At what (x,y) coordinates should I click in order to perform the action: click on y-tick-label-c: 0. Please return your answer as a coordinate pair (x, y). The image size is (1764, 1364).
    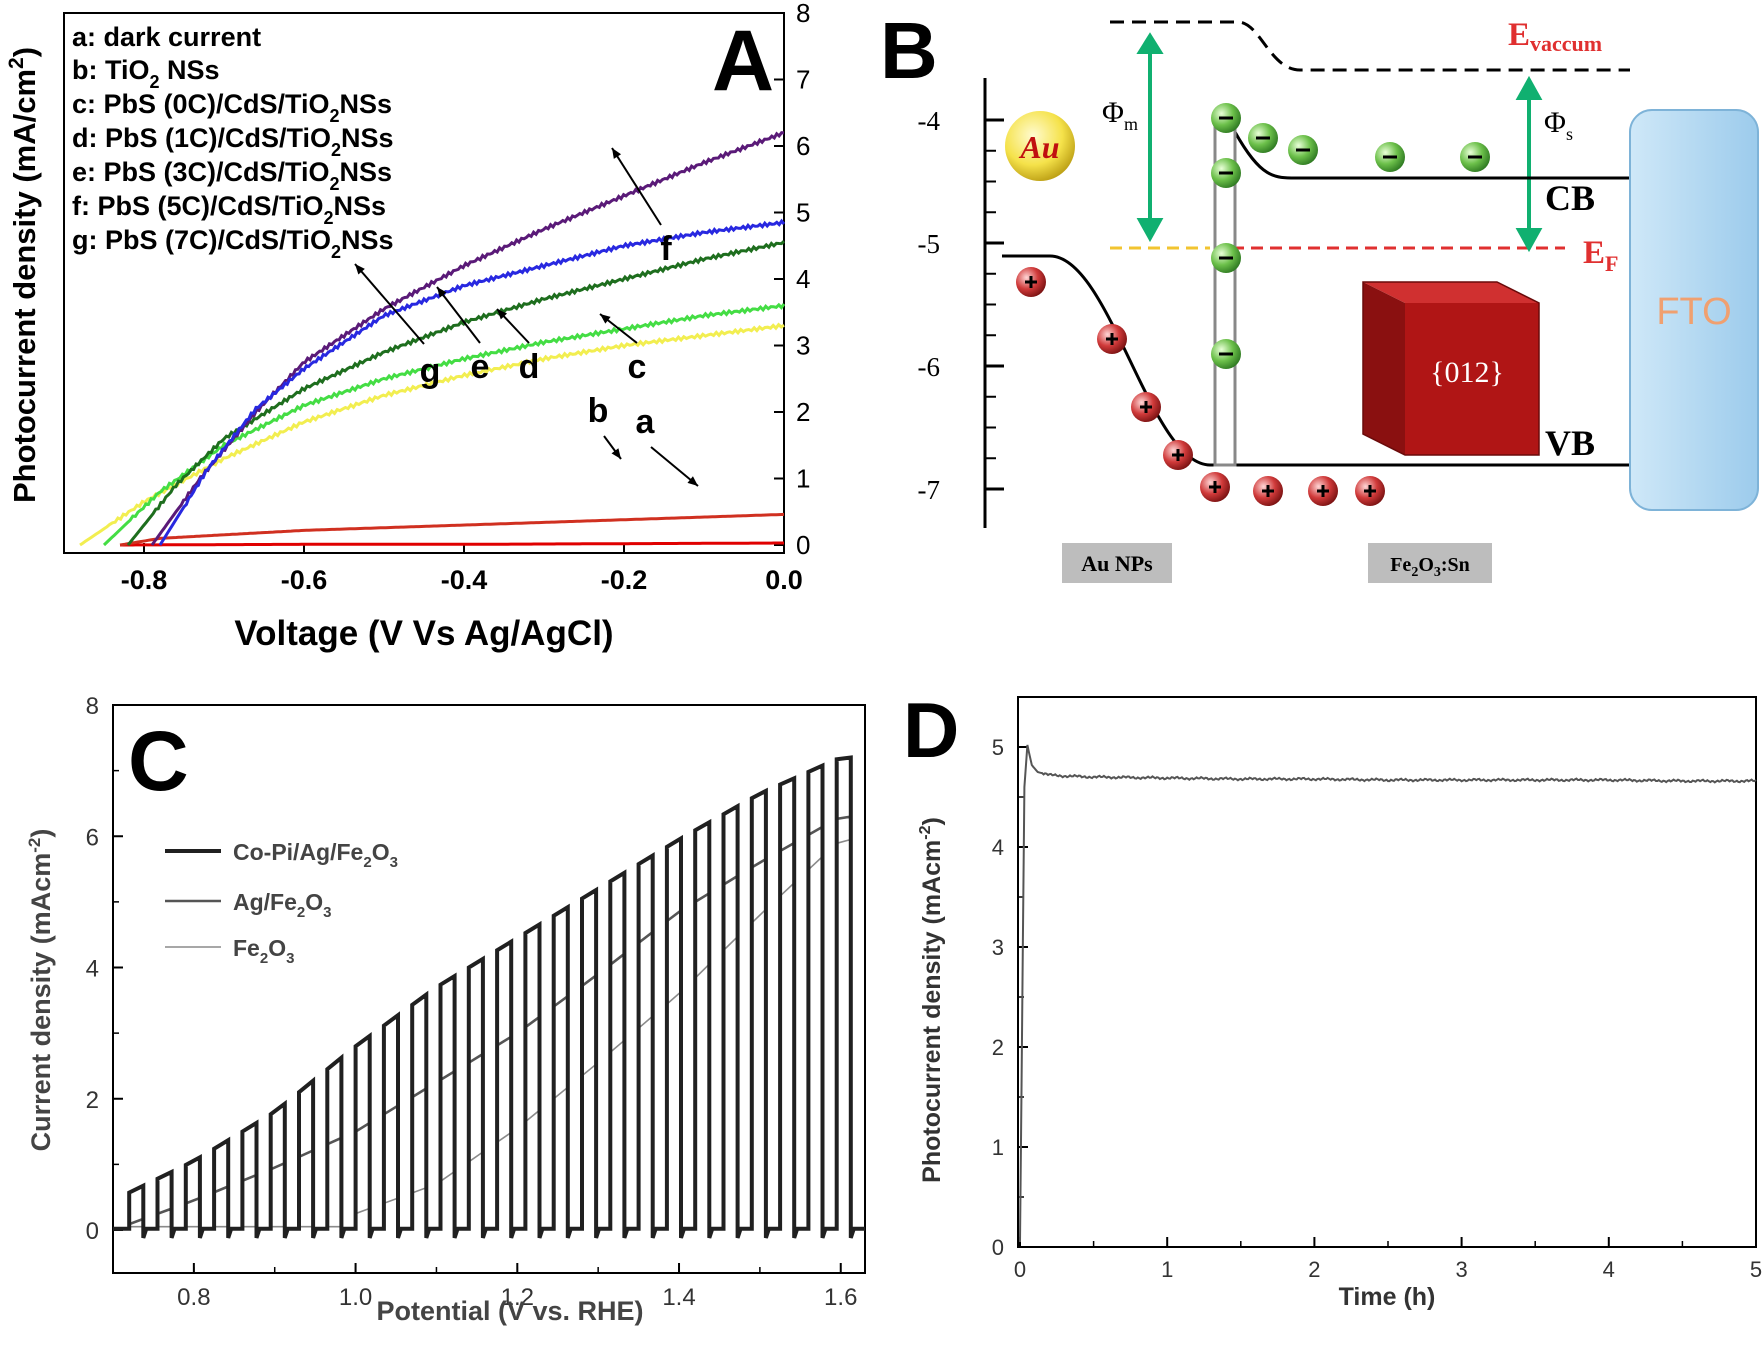
    Looking at the image, I should click on (92, 1231).